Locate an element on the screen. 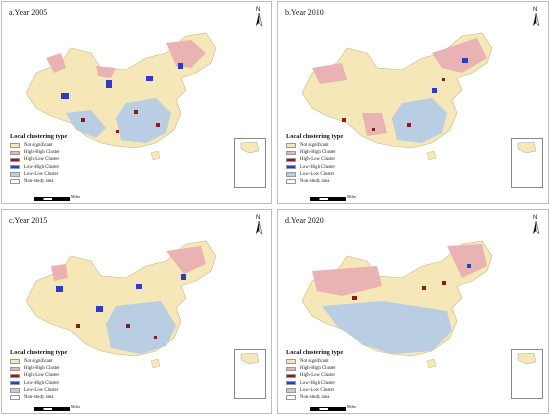  panel-title: b.Year 2010 is located at coordinates (304, 12).